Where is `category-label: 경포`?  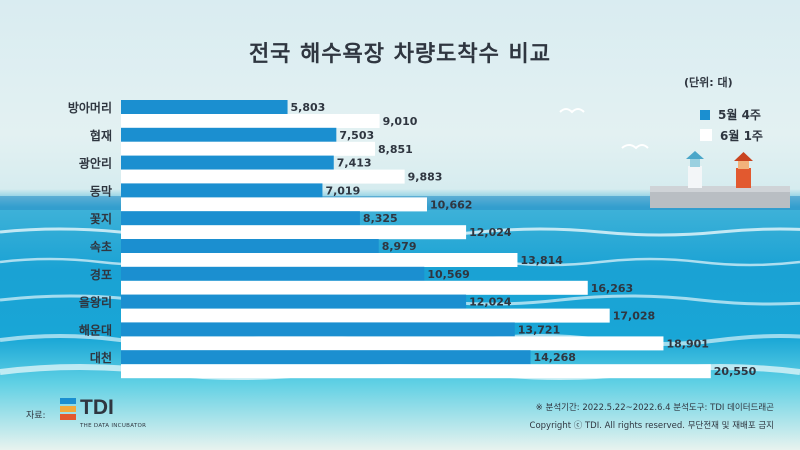
category-label: 경포 is located at coordinates (101, 275).